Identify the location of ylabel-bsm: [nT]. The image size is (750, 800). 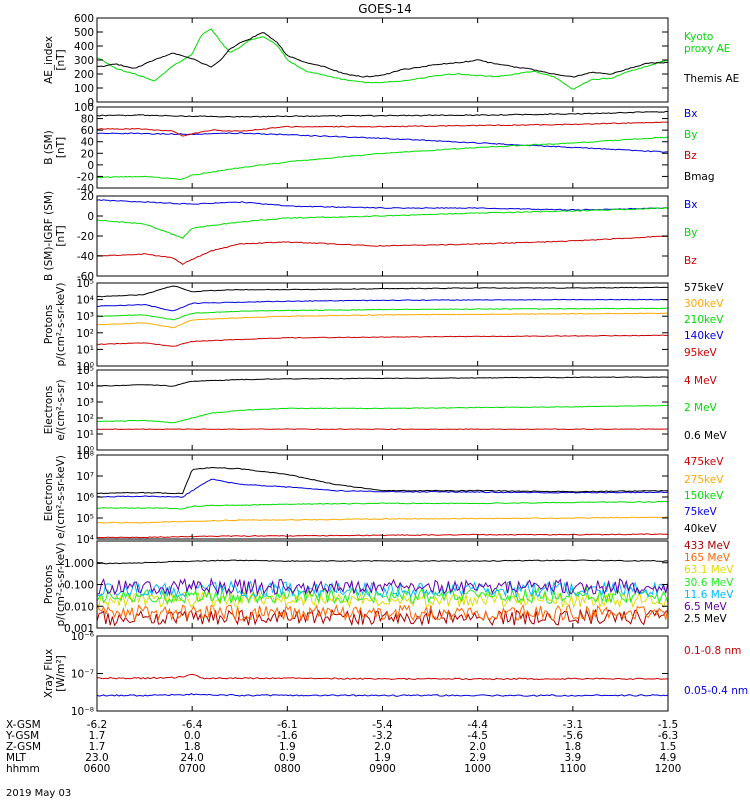
(61, 147).